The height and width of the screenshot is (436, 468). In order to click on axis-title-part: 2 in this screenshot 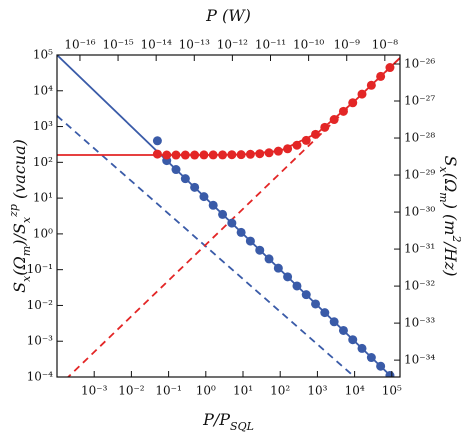, I will do `click(457, 238)`.